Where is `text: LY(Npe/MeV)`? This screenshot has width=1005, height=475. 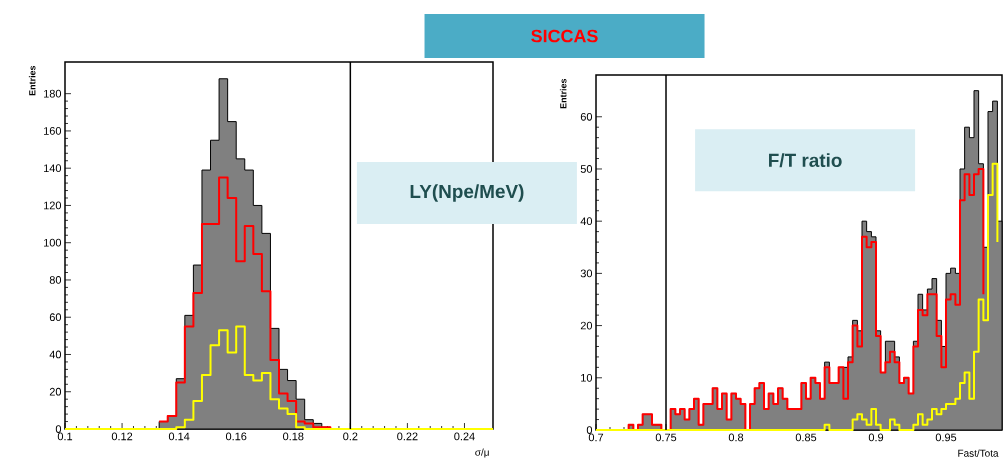
text: LY(Npe/MeV) is located at coordinates (467, 193).